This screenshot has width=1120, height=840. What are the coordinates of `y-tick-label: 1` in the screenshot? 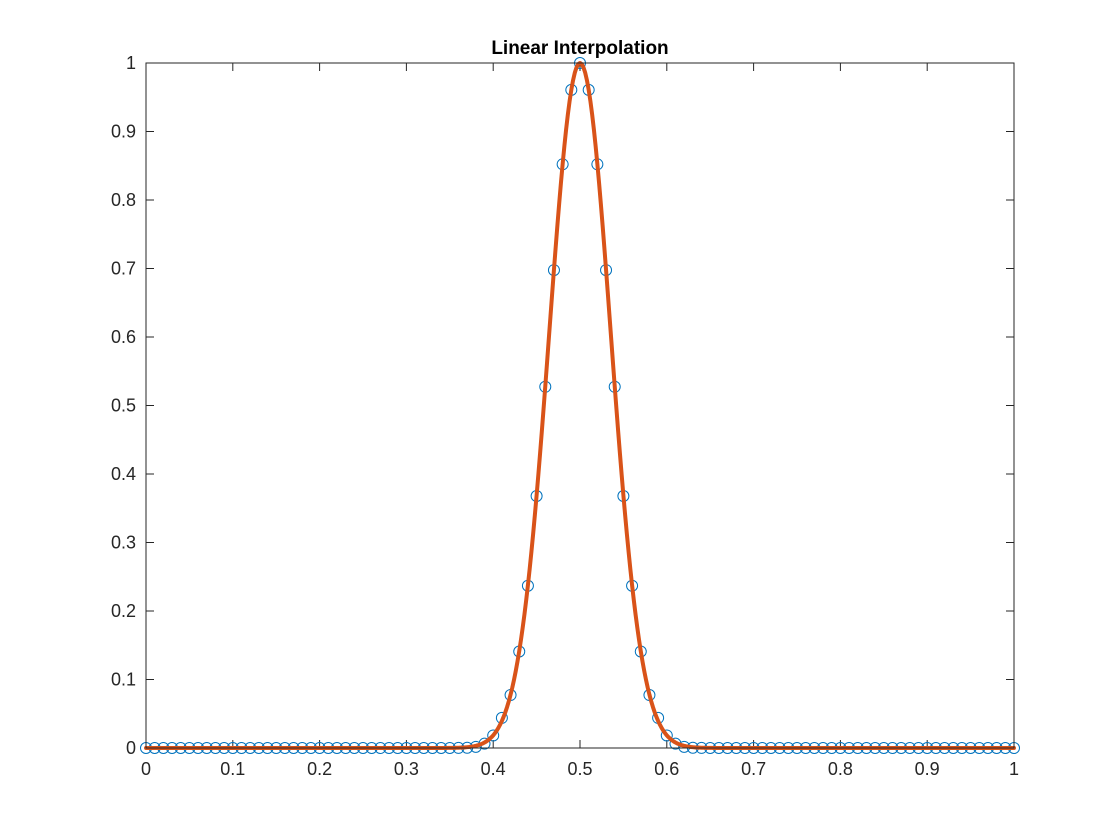 It's located at (131, 63).